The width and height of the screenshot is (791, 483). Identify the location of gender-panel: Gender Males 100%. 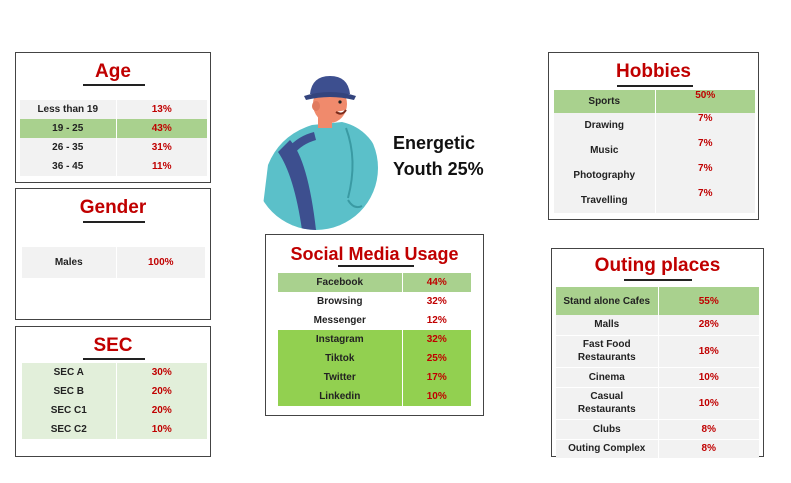
(113, 254).